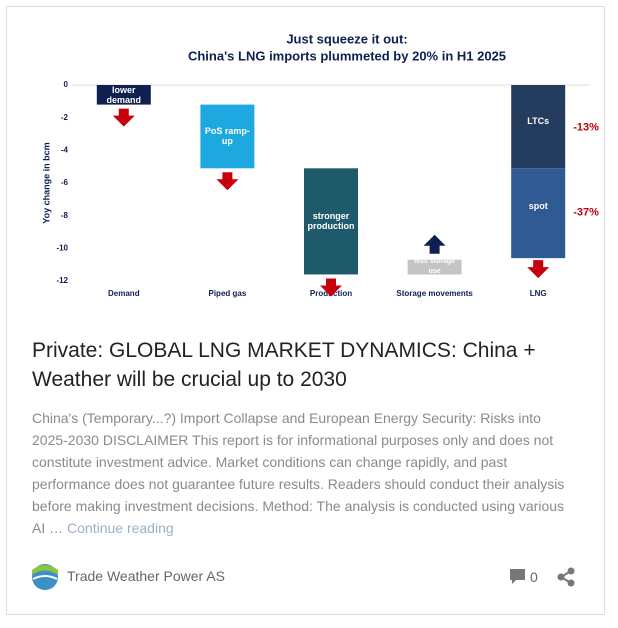  What do you see at coordinates (434, 293) in the screenshot?
I see `x-tick-label: Storage movements` at bounding box center [434, 293].